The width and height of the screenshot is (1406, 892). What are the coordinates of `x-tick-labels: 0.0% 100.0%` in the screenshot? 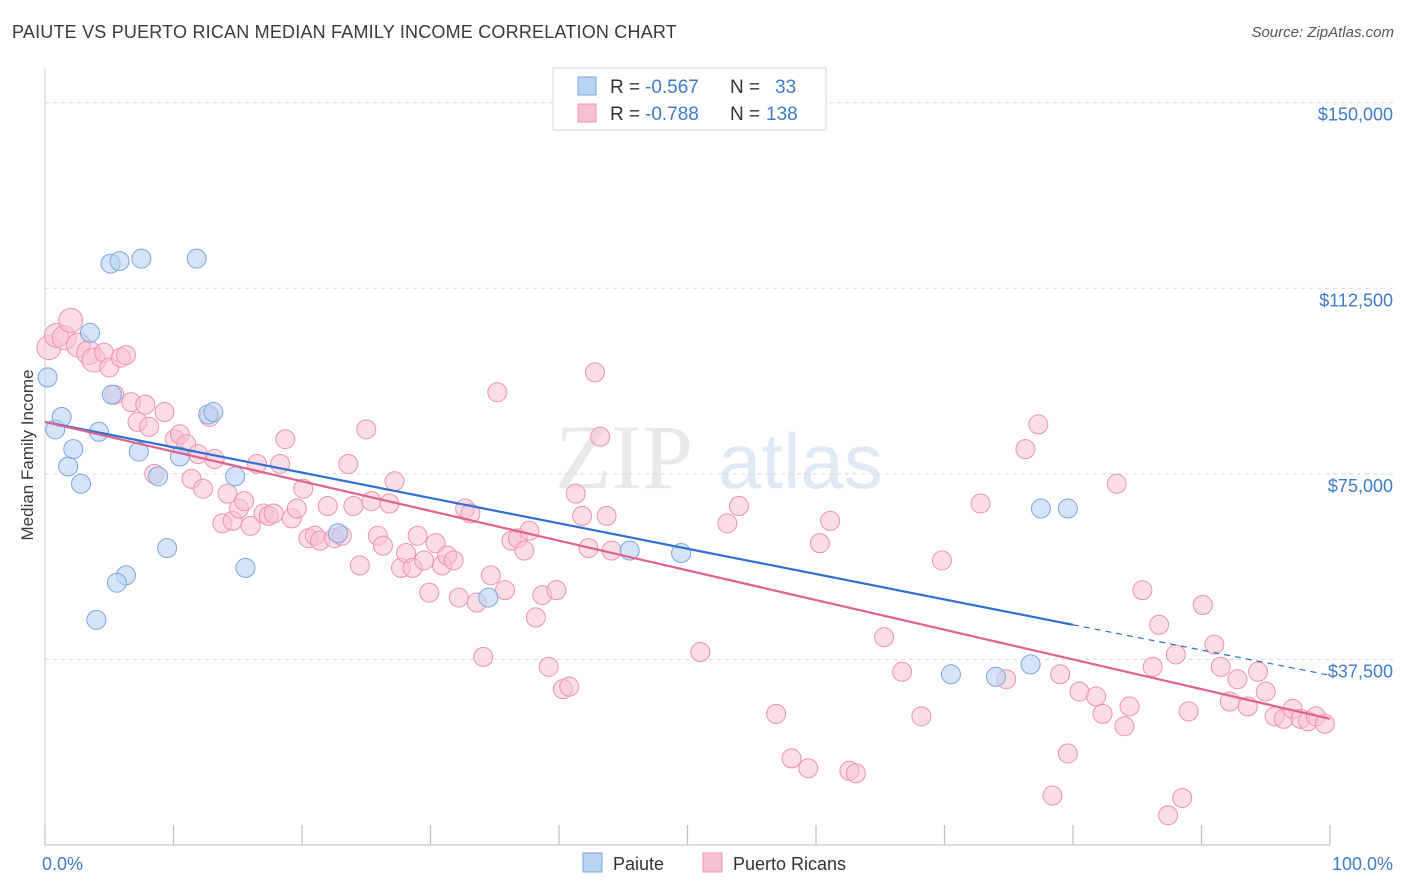 It's located at (717, 864).